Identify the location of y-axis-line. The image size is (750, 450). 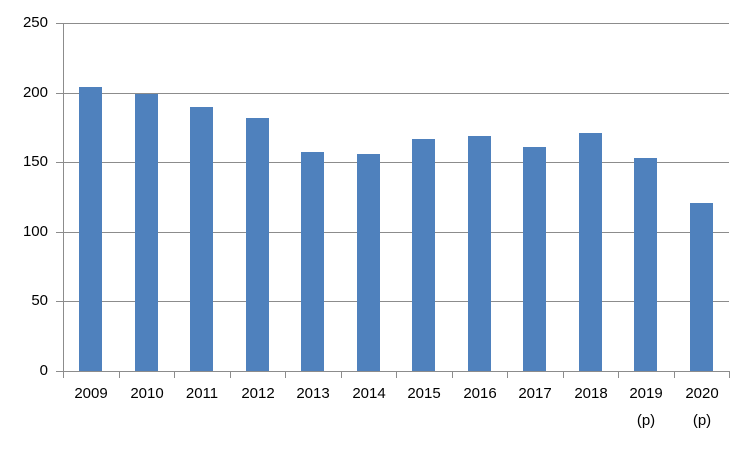
(63, 197).